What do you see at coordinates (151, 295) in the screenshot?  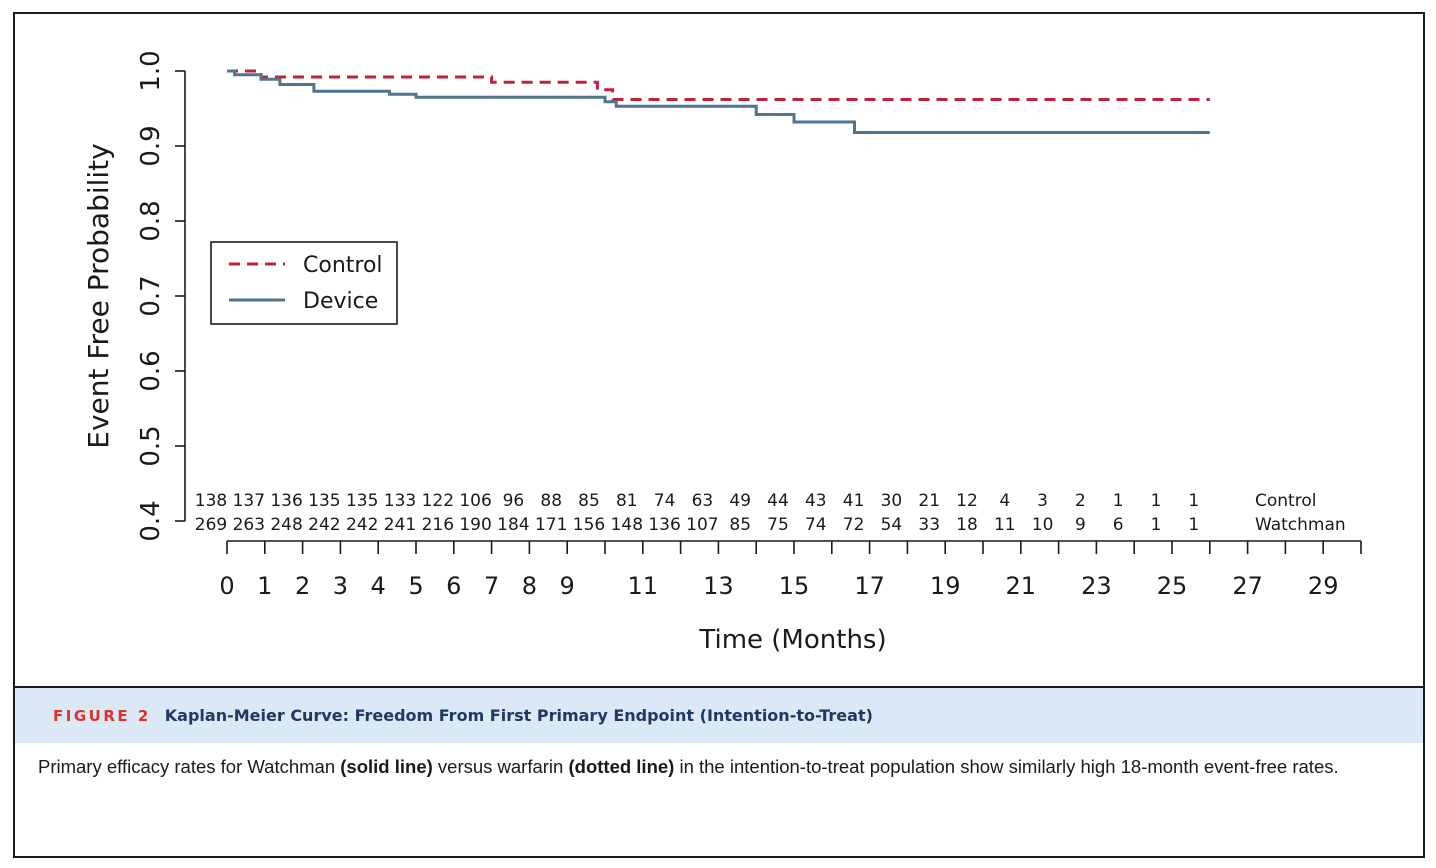 I see `y-tick-label: 0.7` at bounding box center [151, 295].